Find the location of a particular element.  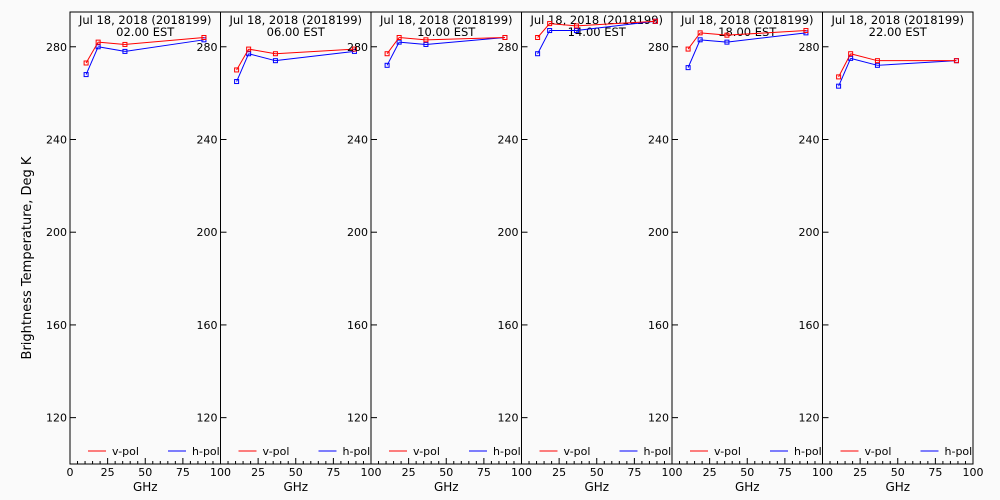

panel-subtitle: 02.00 EST is located at coordinates (145, 32).